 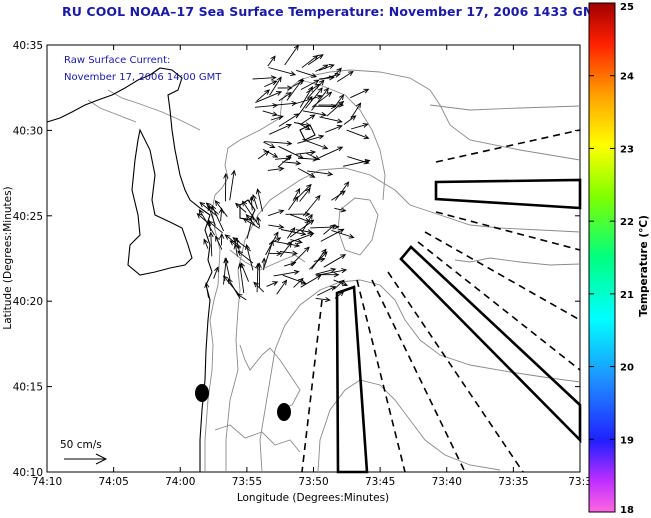 I want to click on colorbar-tick-label: 18, so click(x=627, y=510).